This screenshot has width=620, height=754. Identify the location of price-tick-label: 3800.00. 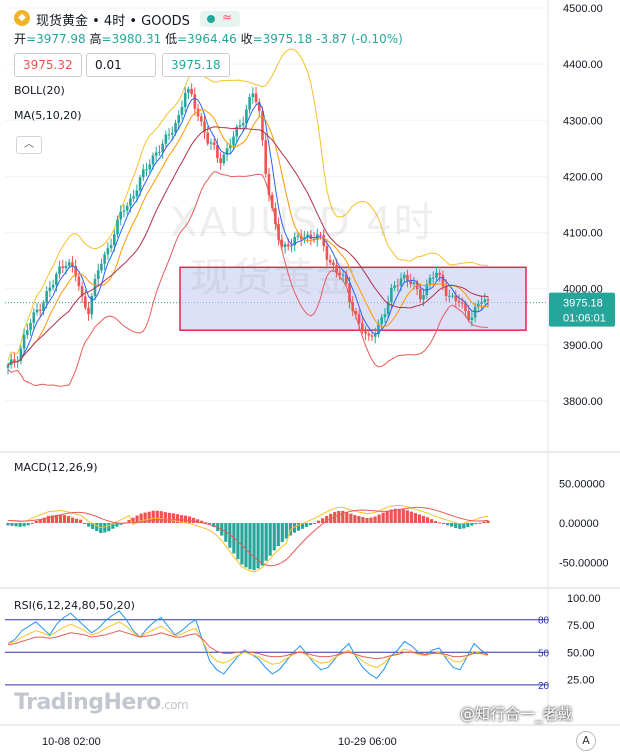
(583, 402).